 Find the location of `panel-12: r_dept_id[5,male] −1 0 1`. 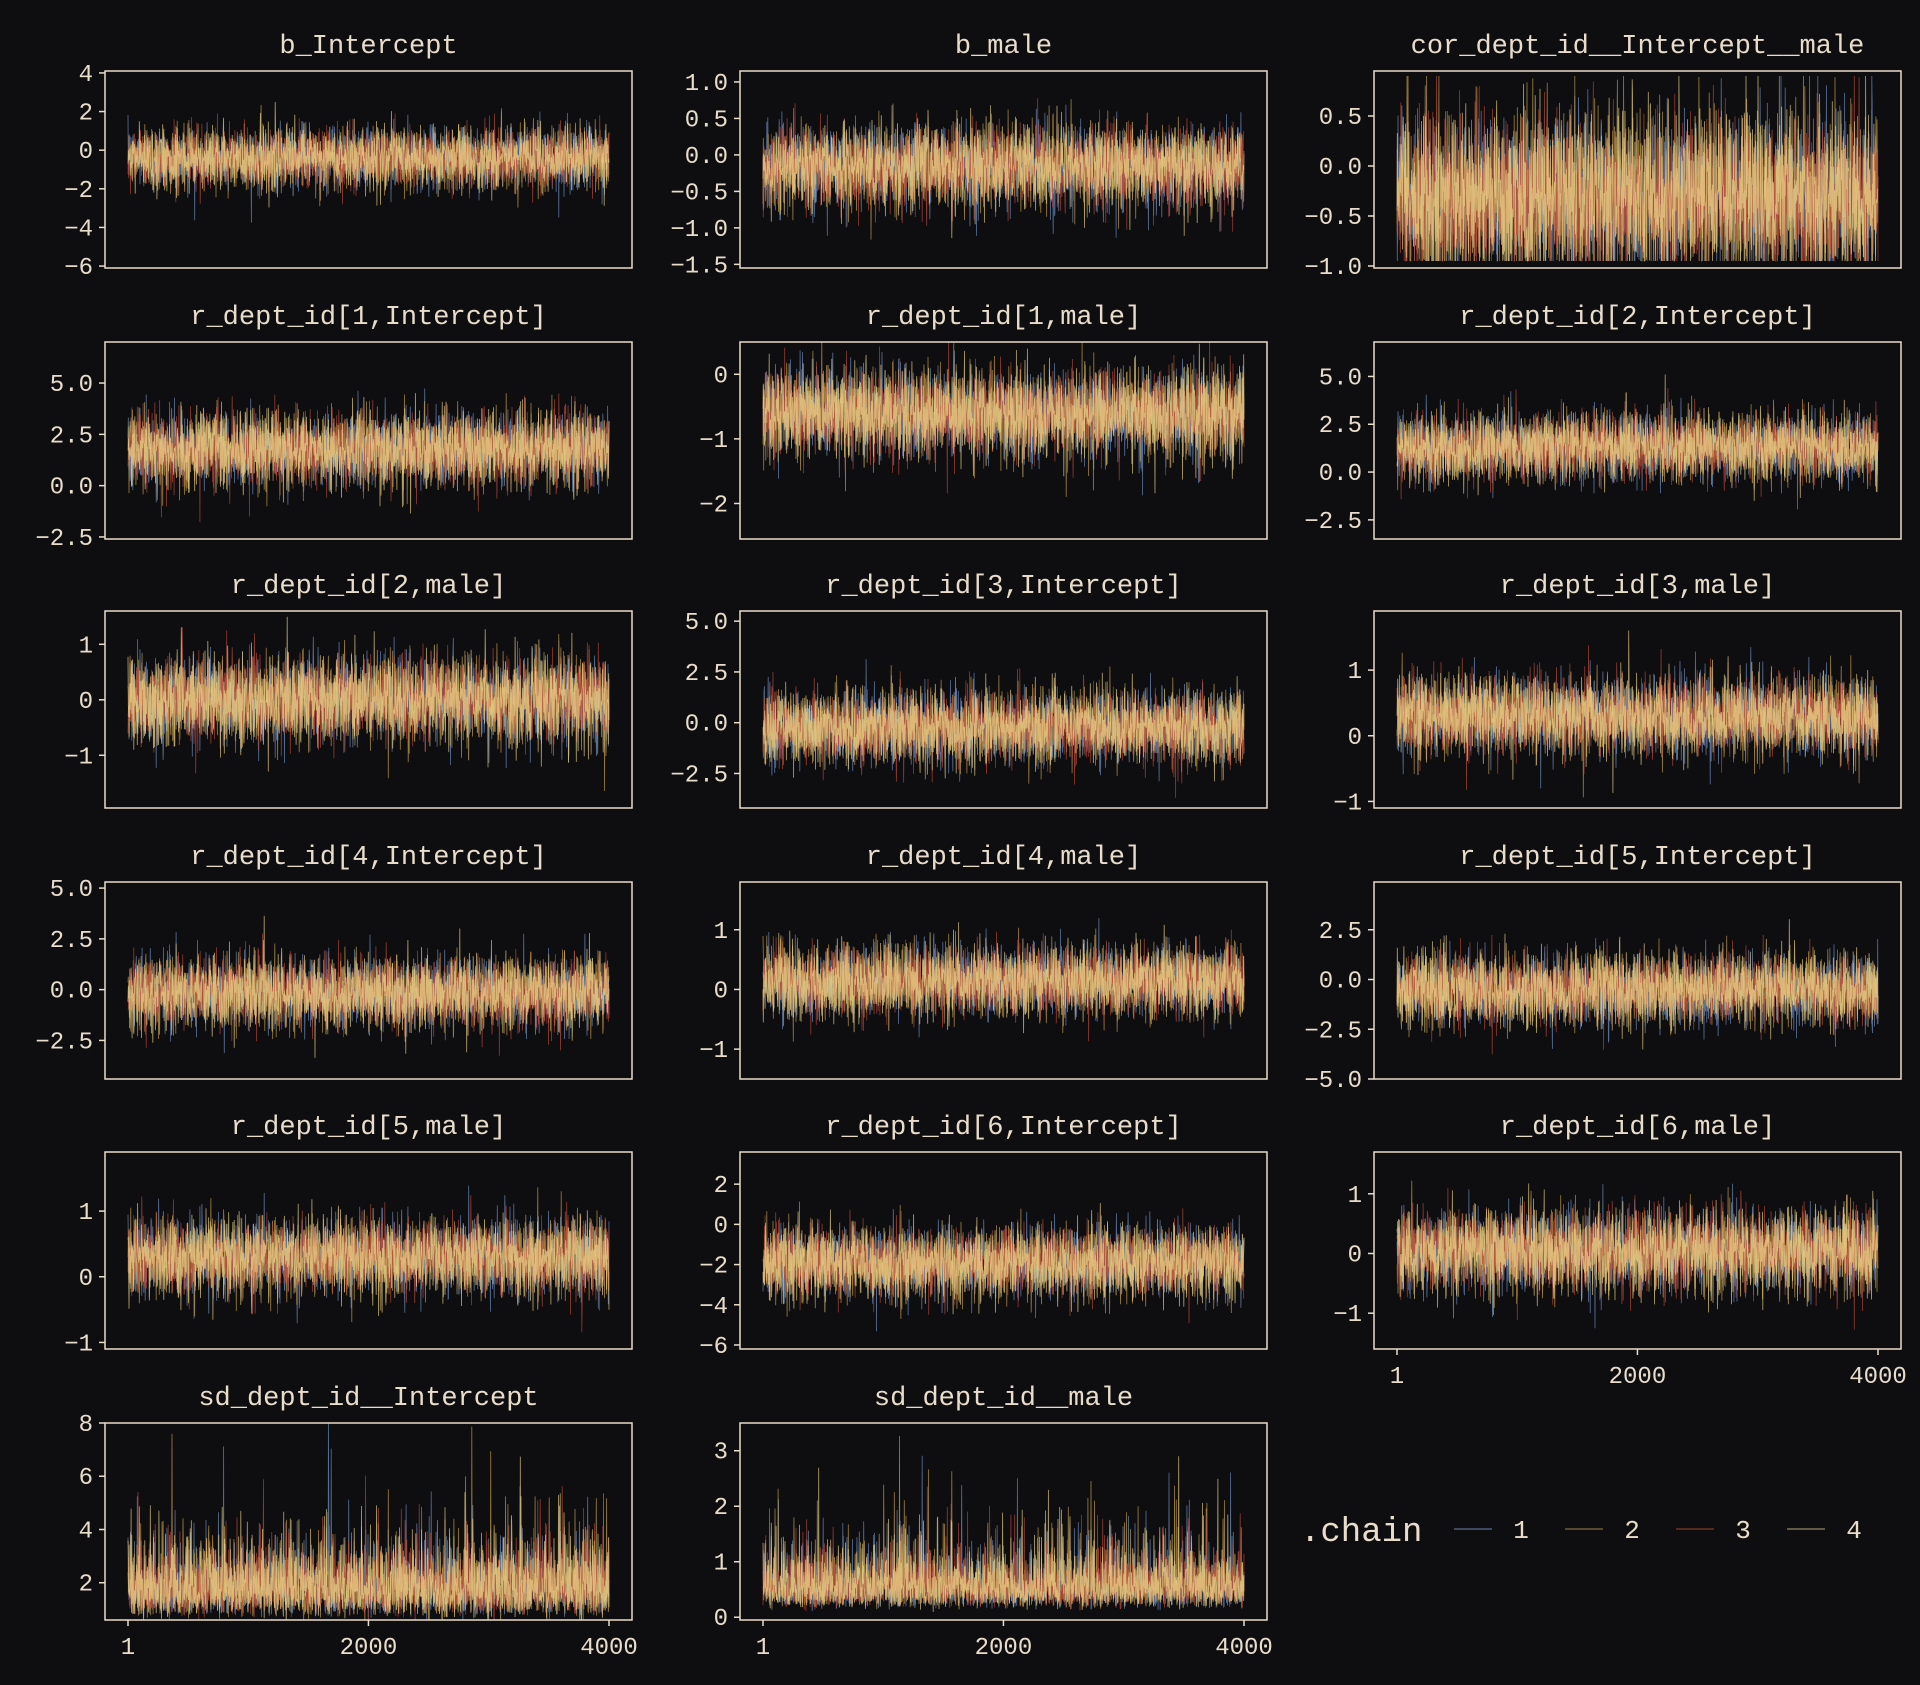

panel-12: r_dept_id[5,male] −1 0 1 is located at coordinates (348, 1235).